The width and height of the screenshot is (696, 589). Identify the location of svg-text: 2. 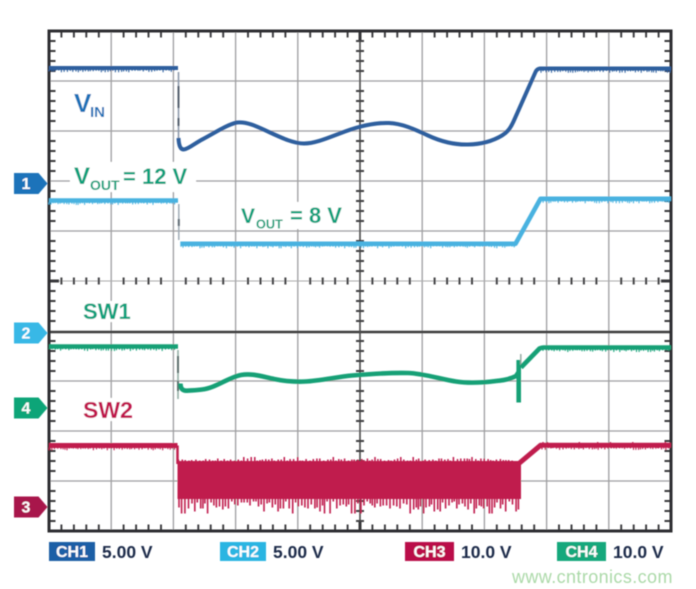
(26, 334).